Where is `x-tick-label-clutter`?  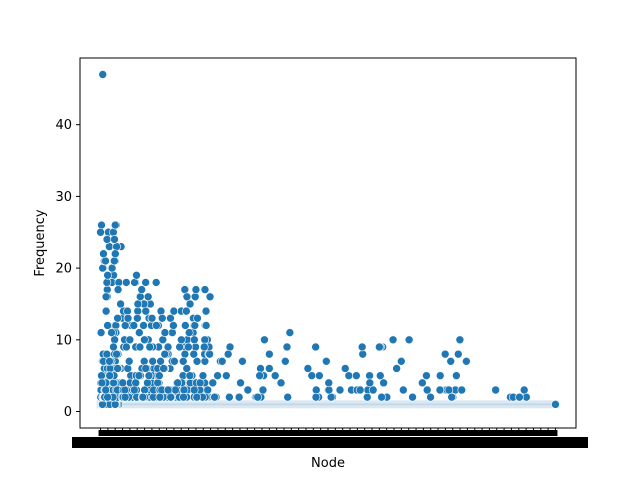 x-tick-label-clutter is located at coordinates (330, 442).